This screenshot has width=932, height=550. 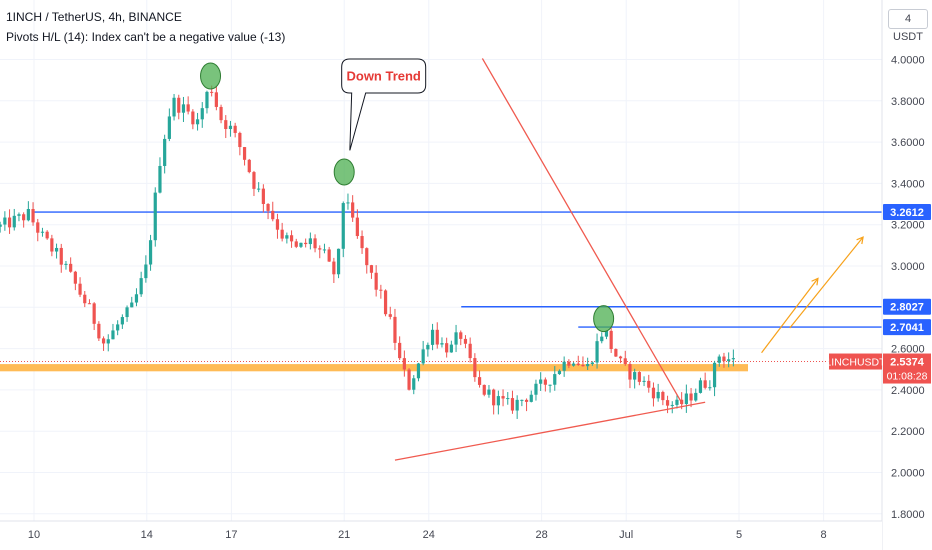 What do you see at coordinates (908, 515) in the screenshot?
I see `y-tick-label-11: 1.8000` at bounding box center [908, 515].